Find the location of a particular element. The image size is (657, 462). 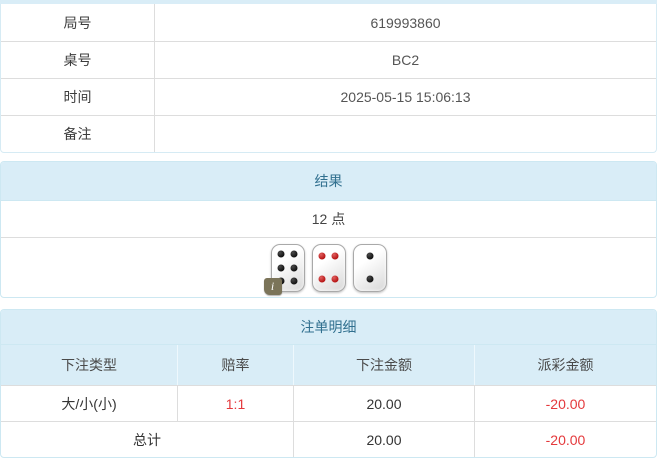

table-row: 大/小(小) 1:1 20.00 -20.00 is located at coordinates (328, 403).